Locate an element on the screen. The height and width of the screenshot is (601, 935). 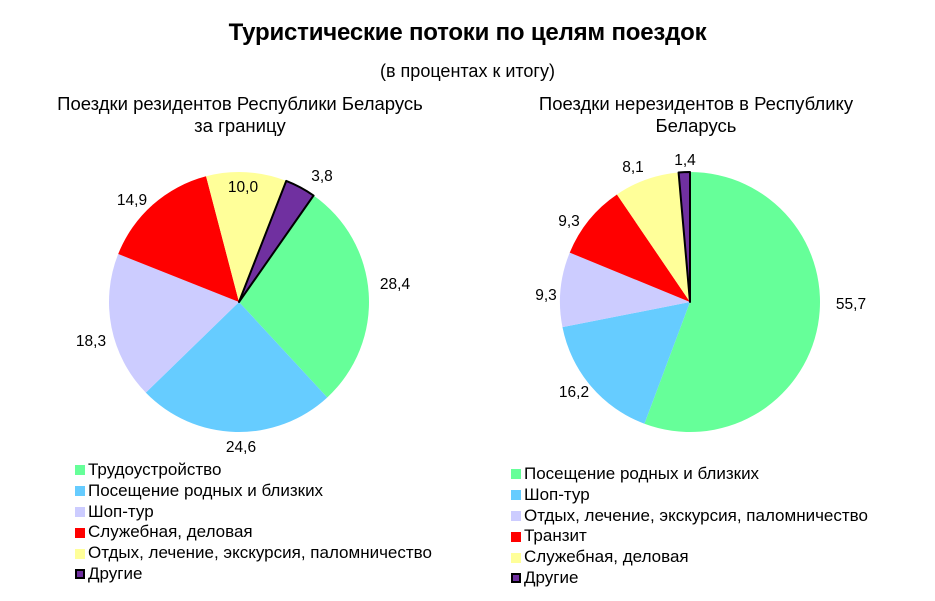
data-label: 1,4 is located at coordinates (685, 160).